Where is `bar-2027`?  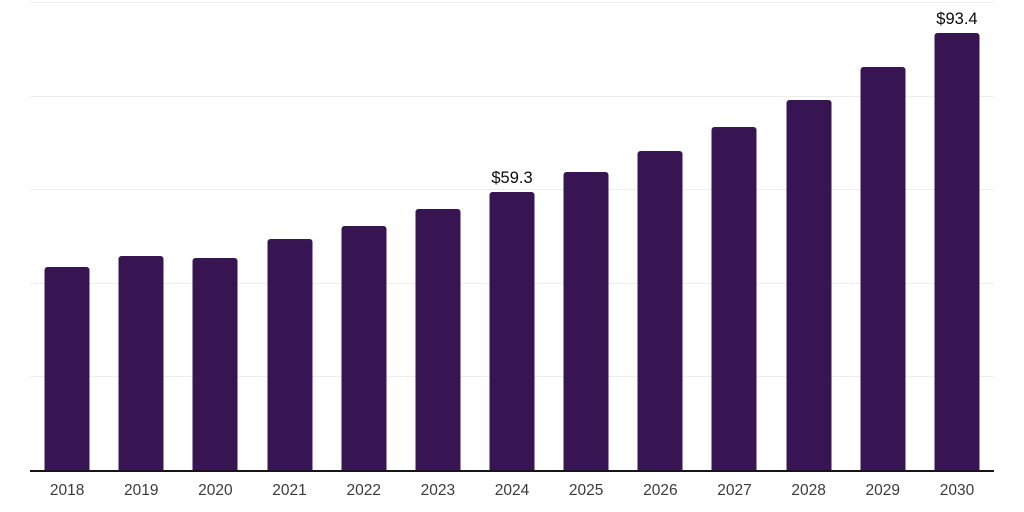 bar-2027 is located at coordinates (734, 298).